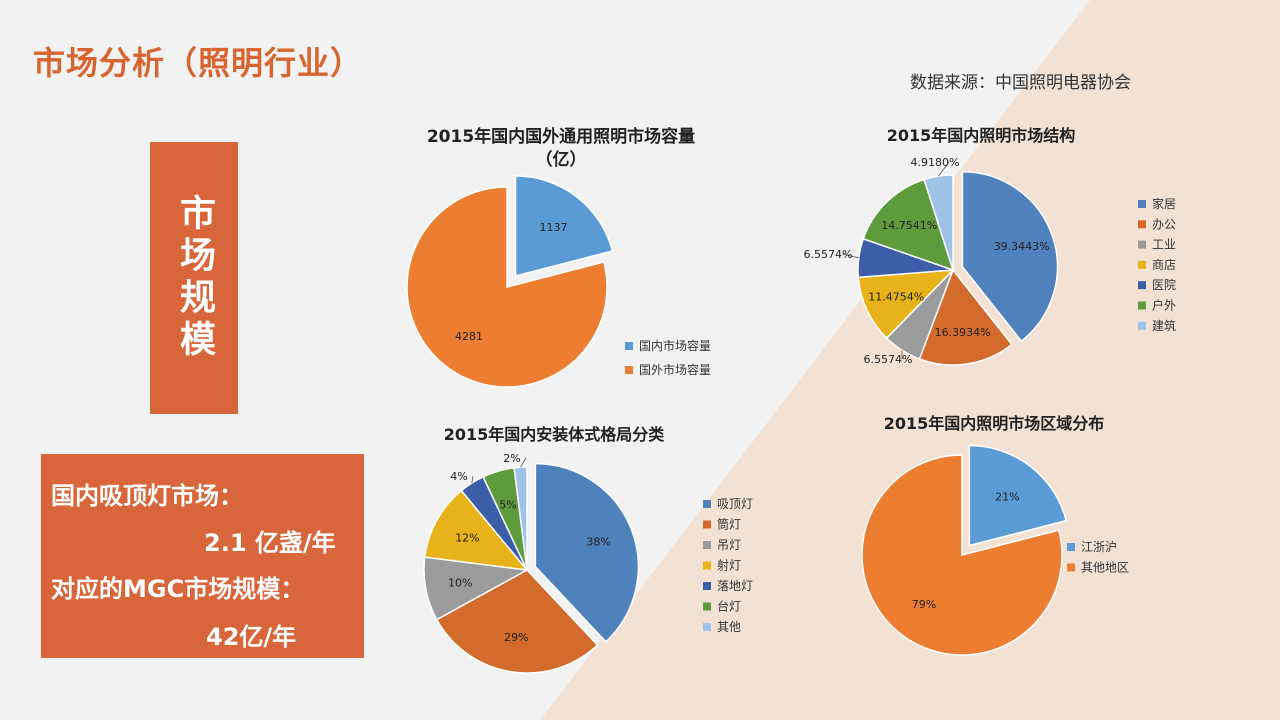  Describe the element at coordinates (202, 556) in the screenshot. I see `info-box: 国内吸顶灯市场： 2.1 亿盏/年 对应的MGC市场规模： 42亿/年` at that location.